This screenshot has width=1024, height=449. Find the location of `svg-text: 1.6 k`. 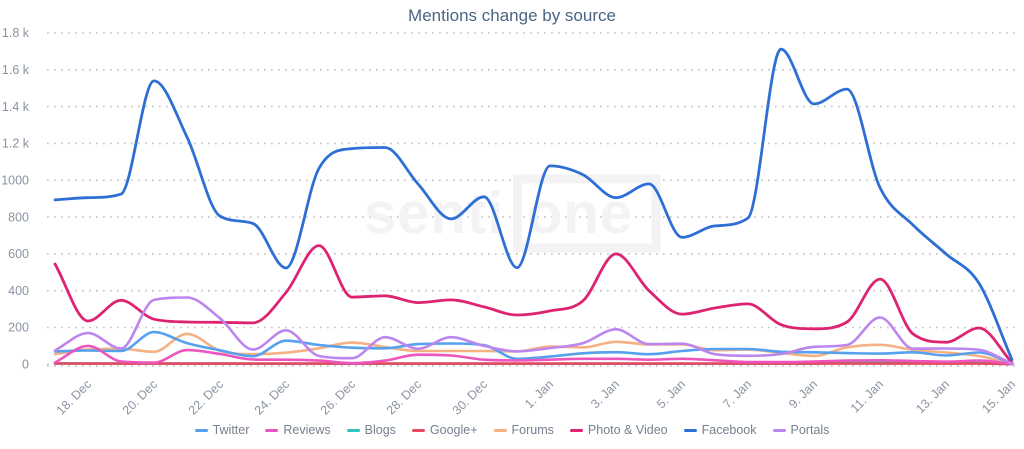

svg-text: 1.6 k is located at coordinates (16, 70).